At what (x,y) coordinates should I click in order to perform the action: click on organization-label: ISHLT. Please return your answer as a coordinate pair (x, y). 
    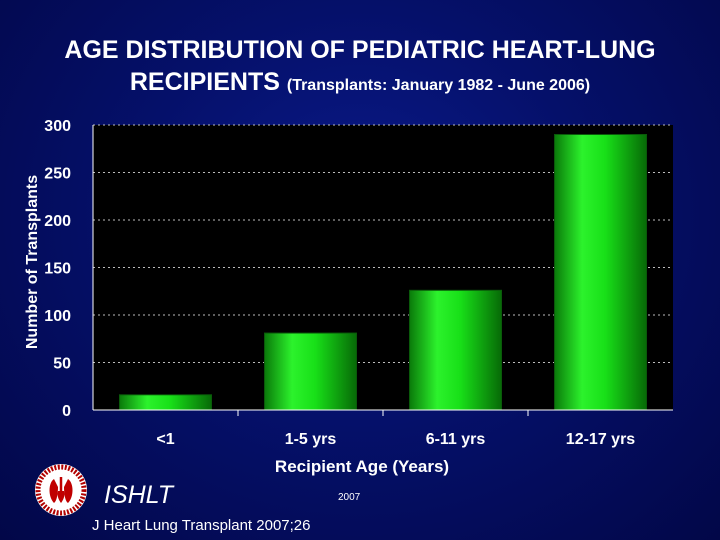
    Looking at the image, I should click on (138, 495).